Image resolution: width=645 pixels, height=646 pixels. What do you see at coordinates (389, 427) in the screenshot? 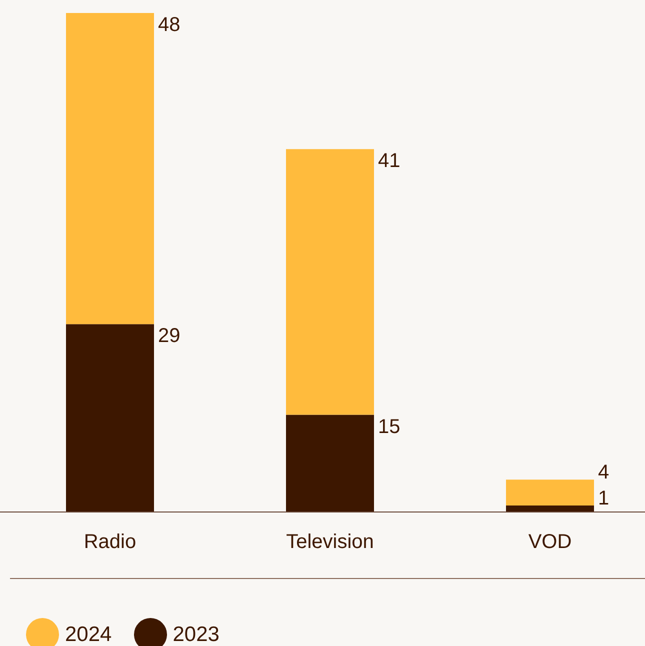
I see `data-label: 15` at bounding box center [389, 427].